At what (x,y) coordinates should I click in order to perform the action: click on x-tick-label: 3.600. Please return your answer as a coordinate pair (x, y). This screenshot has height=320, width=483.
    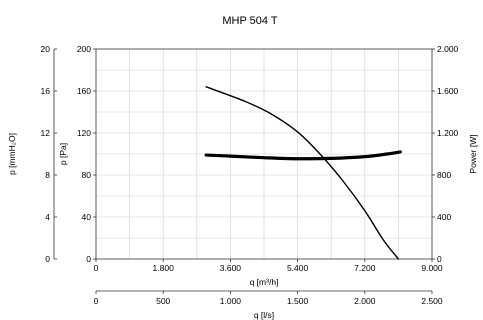
    Looking at the image, I should click on (231, 268).